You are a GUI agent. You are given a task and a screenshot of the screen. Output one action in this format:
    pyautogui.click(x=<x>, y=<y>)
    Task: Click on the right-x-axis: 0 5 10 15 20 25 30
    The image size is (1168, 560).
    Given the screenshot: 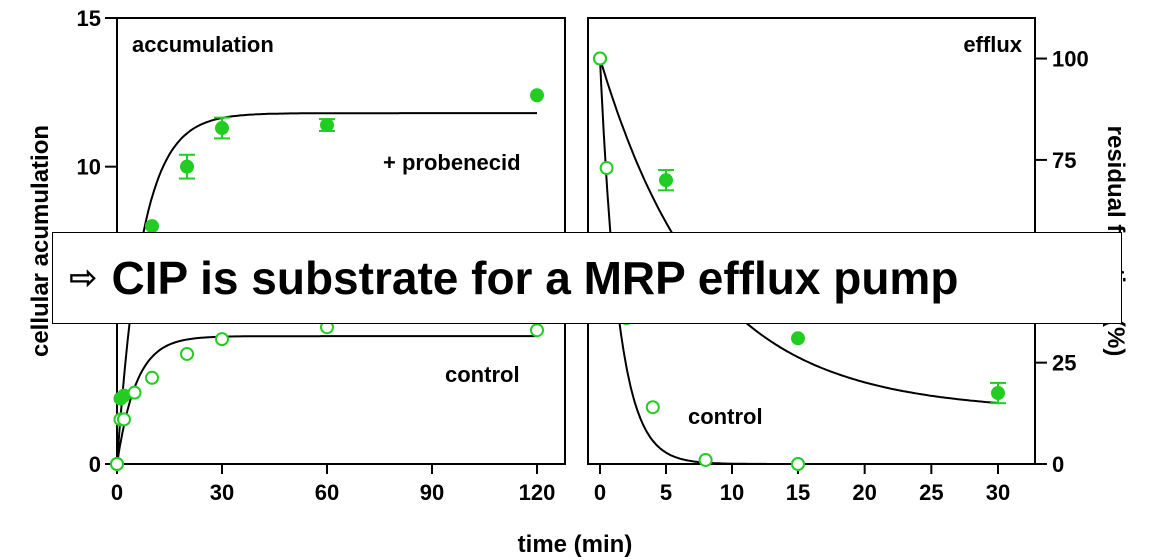 What is the action you would take?
    pyautogui.click(x=802, y=484)
    